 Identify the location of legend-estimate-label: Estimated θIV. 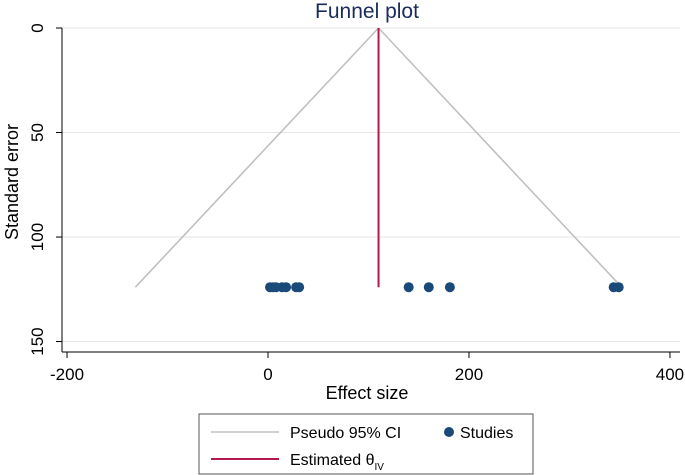
(337, 462).